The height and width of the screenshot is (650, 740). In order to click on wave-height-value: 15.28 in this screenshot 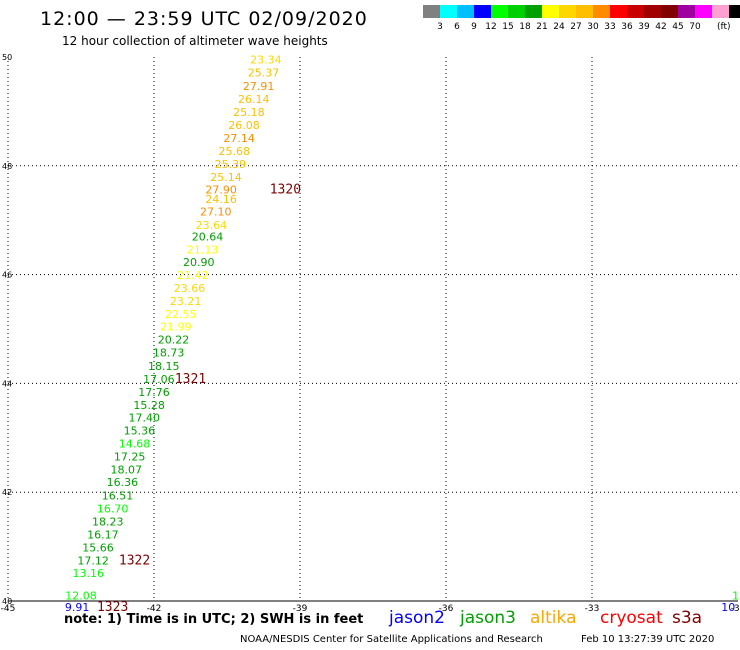, I will do `click(149, 405)`.